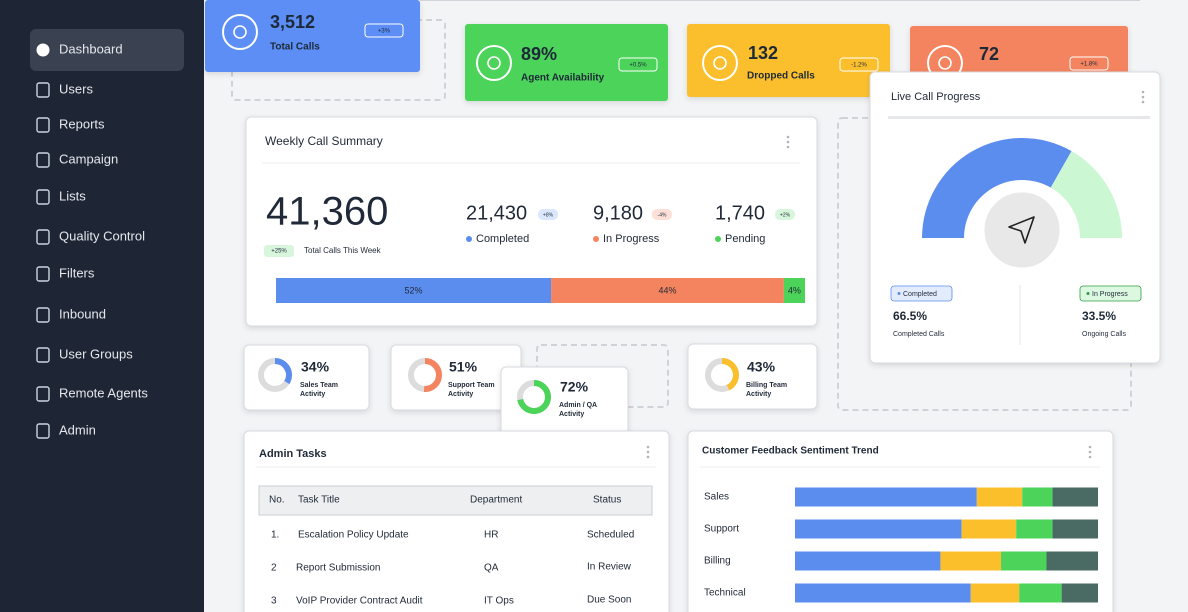 This screenshot has height=612, width=1188. I want to click on live-value: 66.5%, so click(910, 316).